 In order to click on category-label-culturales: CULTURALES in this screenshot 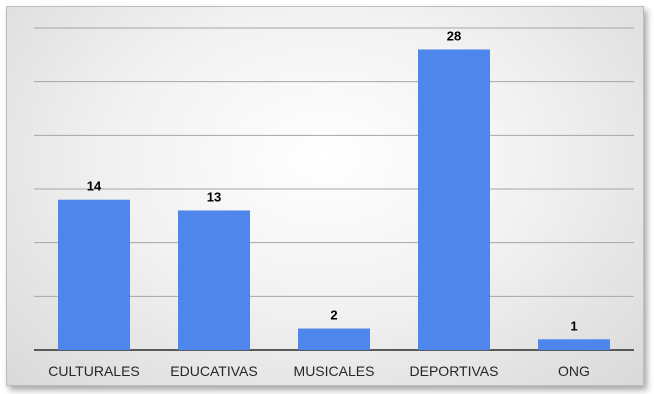, I will do `click(94, 371)`.